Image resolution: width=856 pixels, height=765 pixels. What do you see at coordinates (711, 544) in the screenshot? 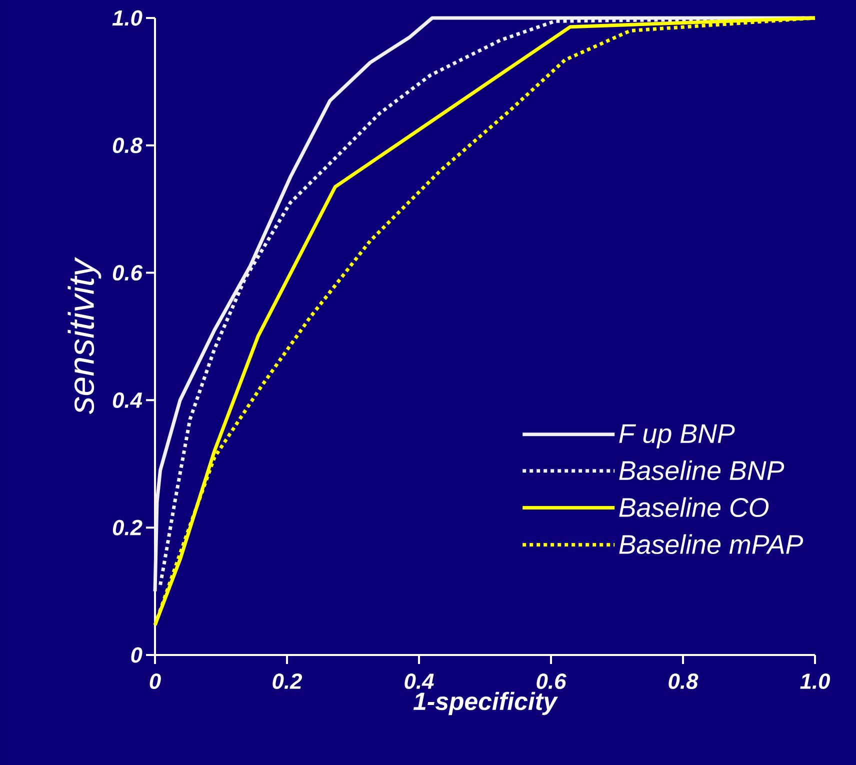
I see `legend-label: Baseline mPAP` at bounding box center [711, 544].